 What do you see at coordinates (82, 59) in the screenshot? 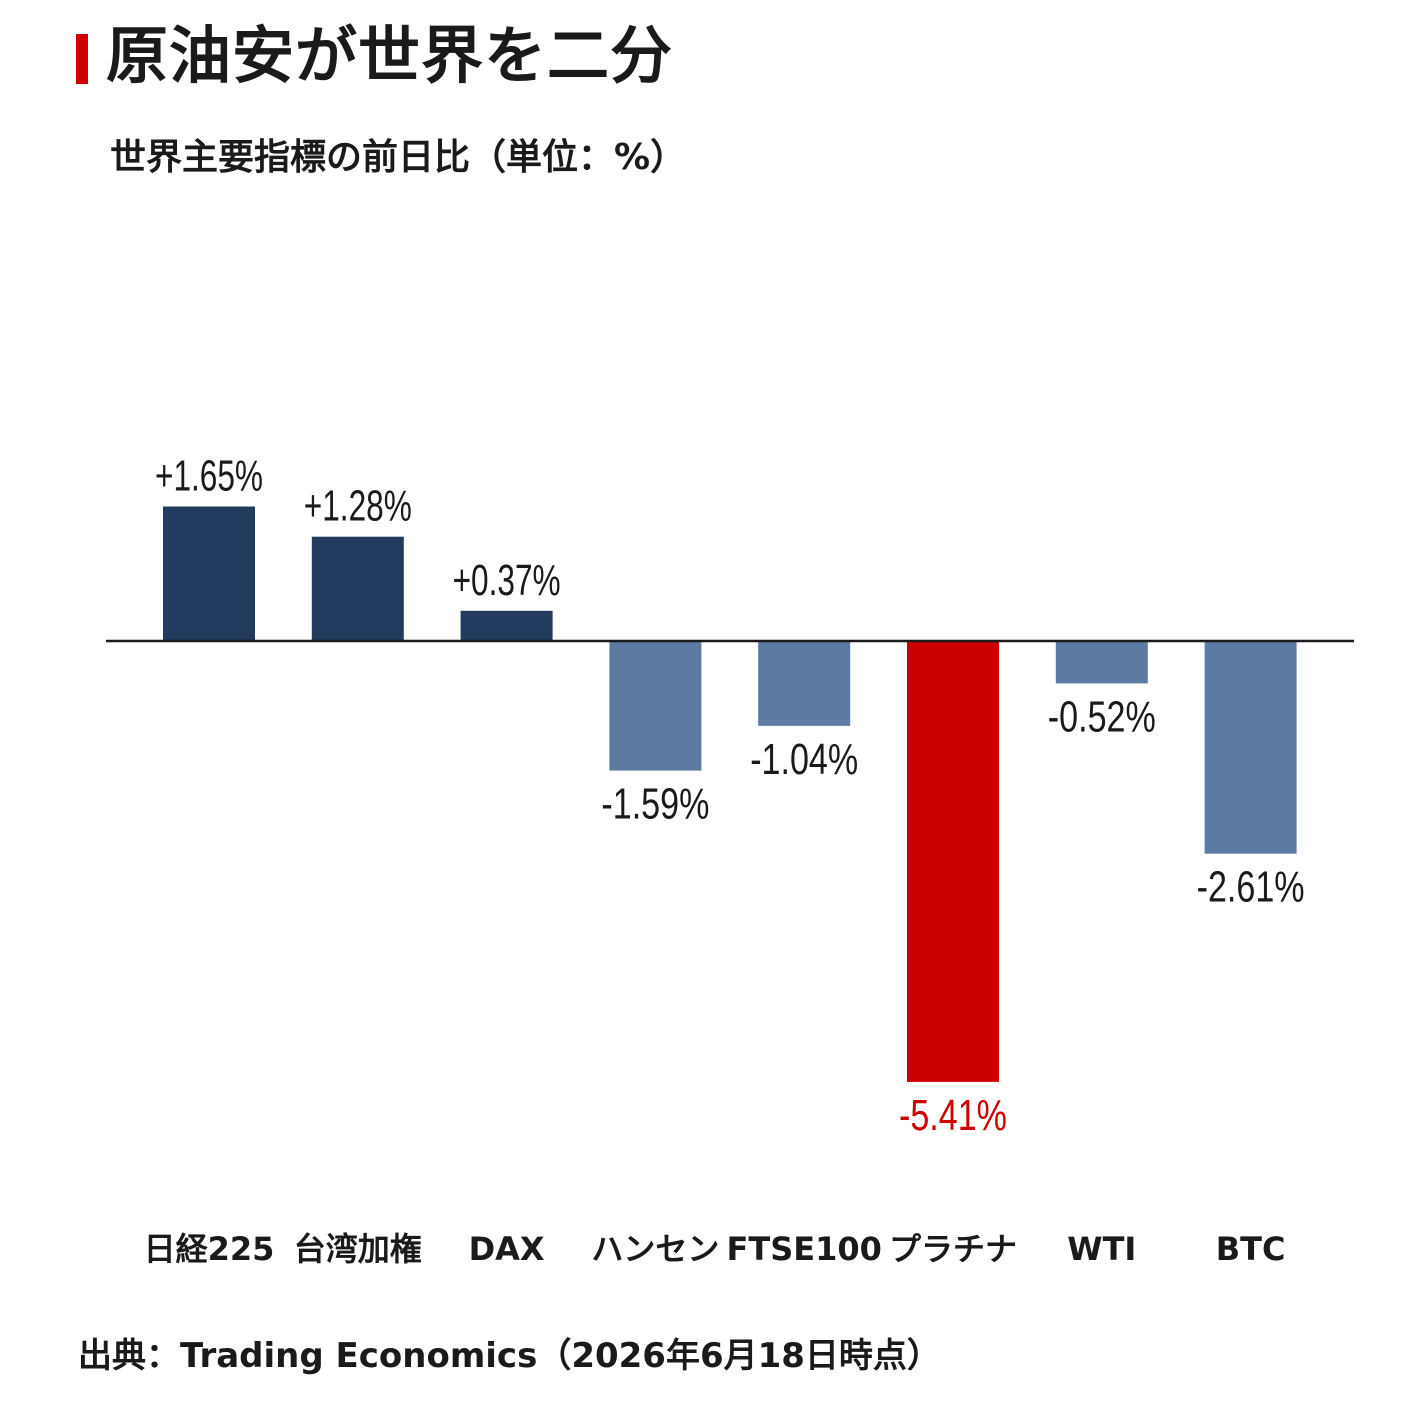
I see `title-marker` at bounding box center [82, 59].